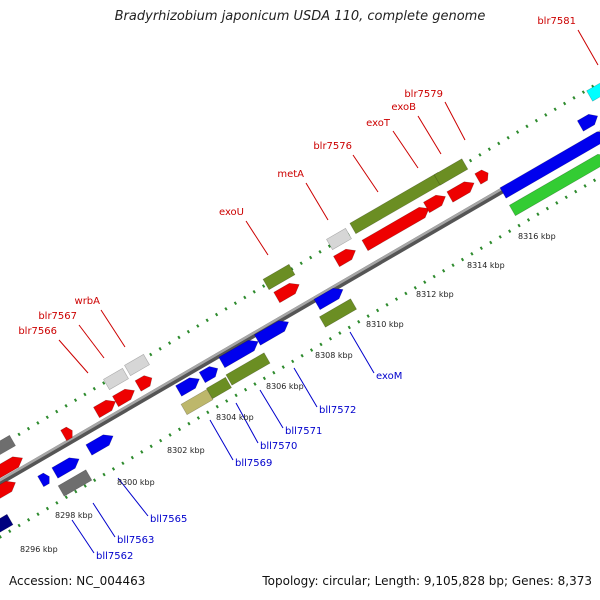 Image resolution: width=600 pixels, height=600 pixels. I want to click on forward-gene-label: blr7579, so click(423, 94).